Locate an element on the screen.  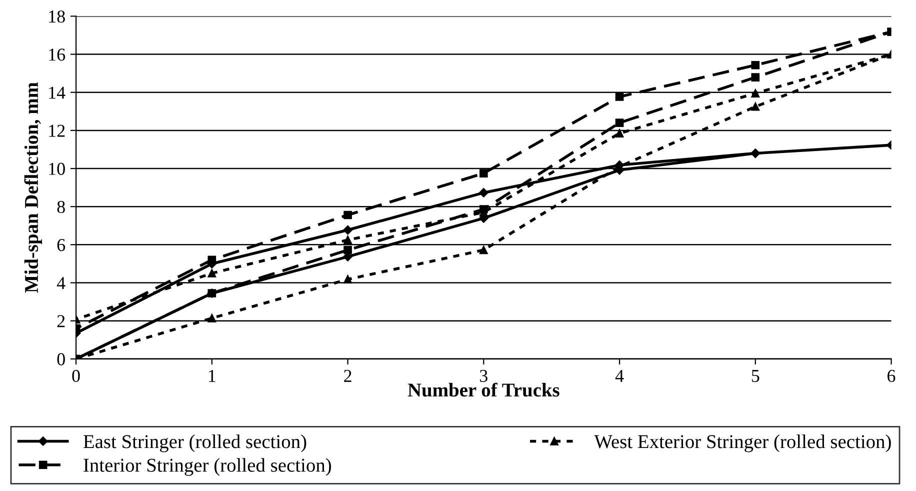
x-axis-title: Number of Trucks is located at coordinates (484, 389).